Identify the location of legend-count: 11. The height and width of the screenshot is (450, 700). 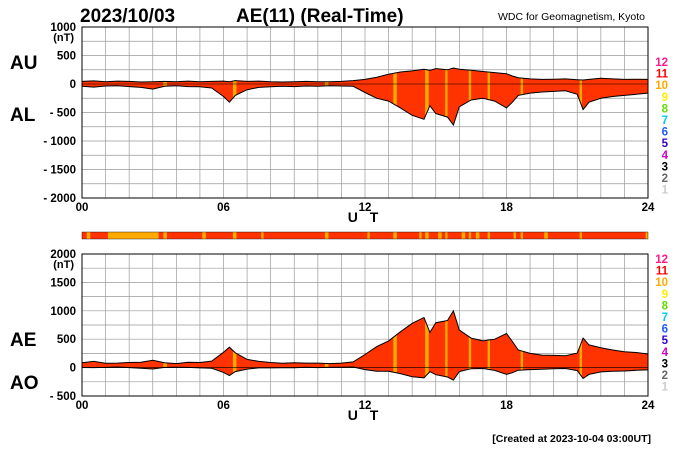
(662, 75).